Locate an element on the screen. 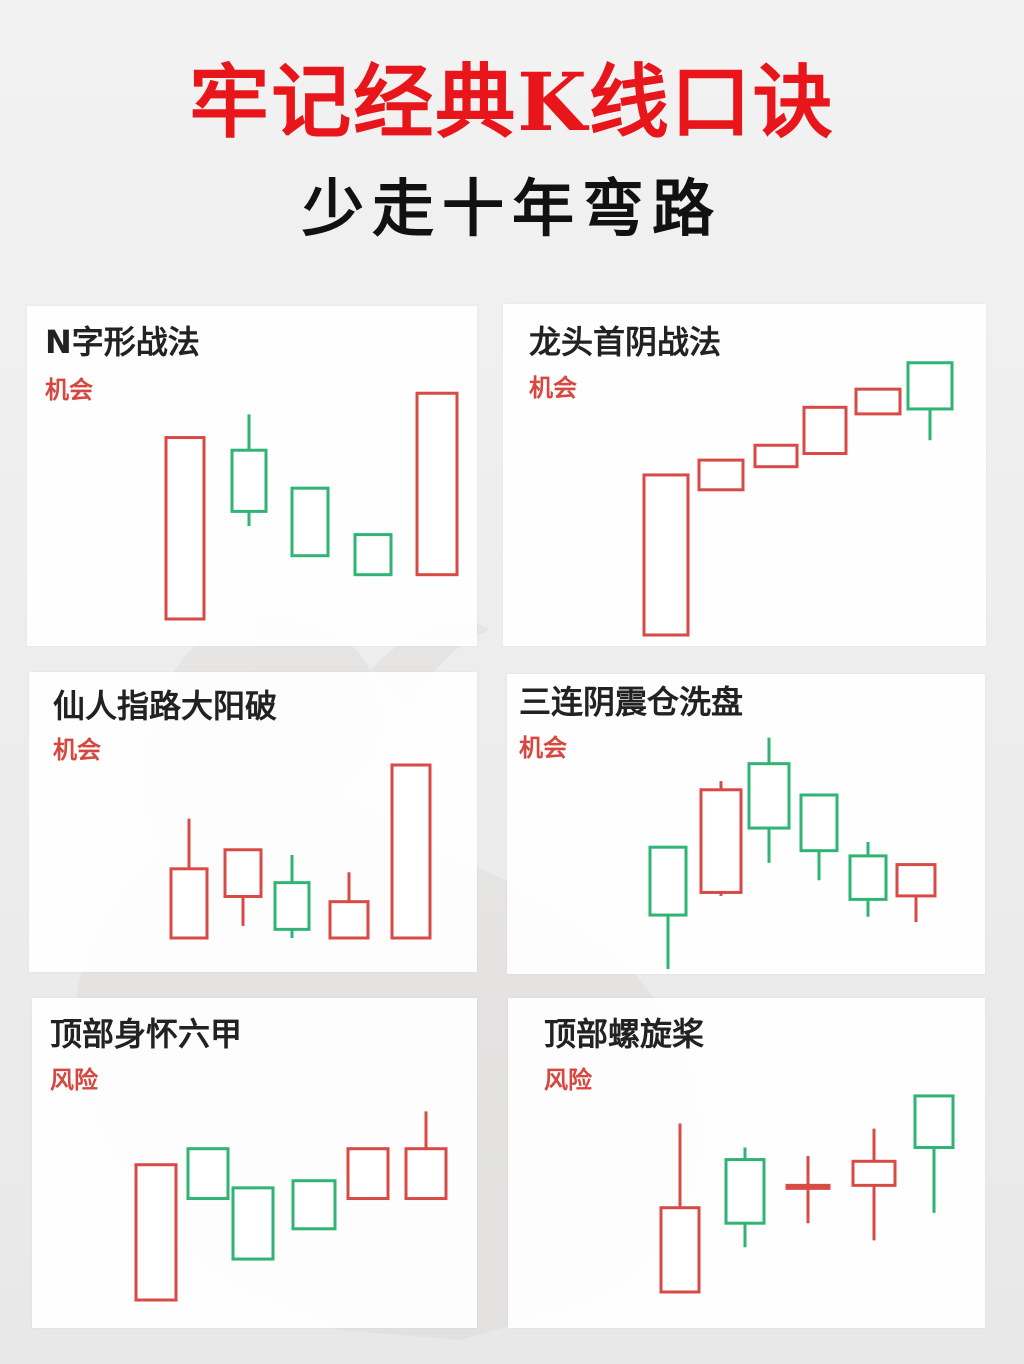  chart-card-n-pattern: N字形战法 机会 is located at coordinates (252, 476).